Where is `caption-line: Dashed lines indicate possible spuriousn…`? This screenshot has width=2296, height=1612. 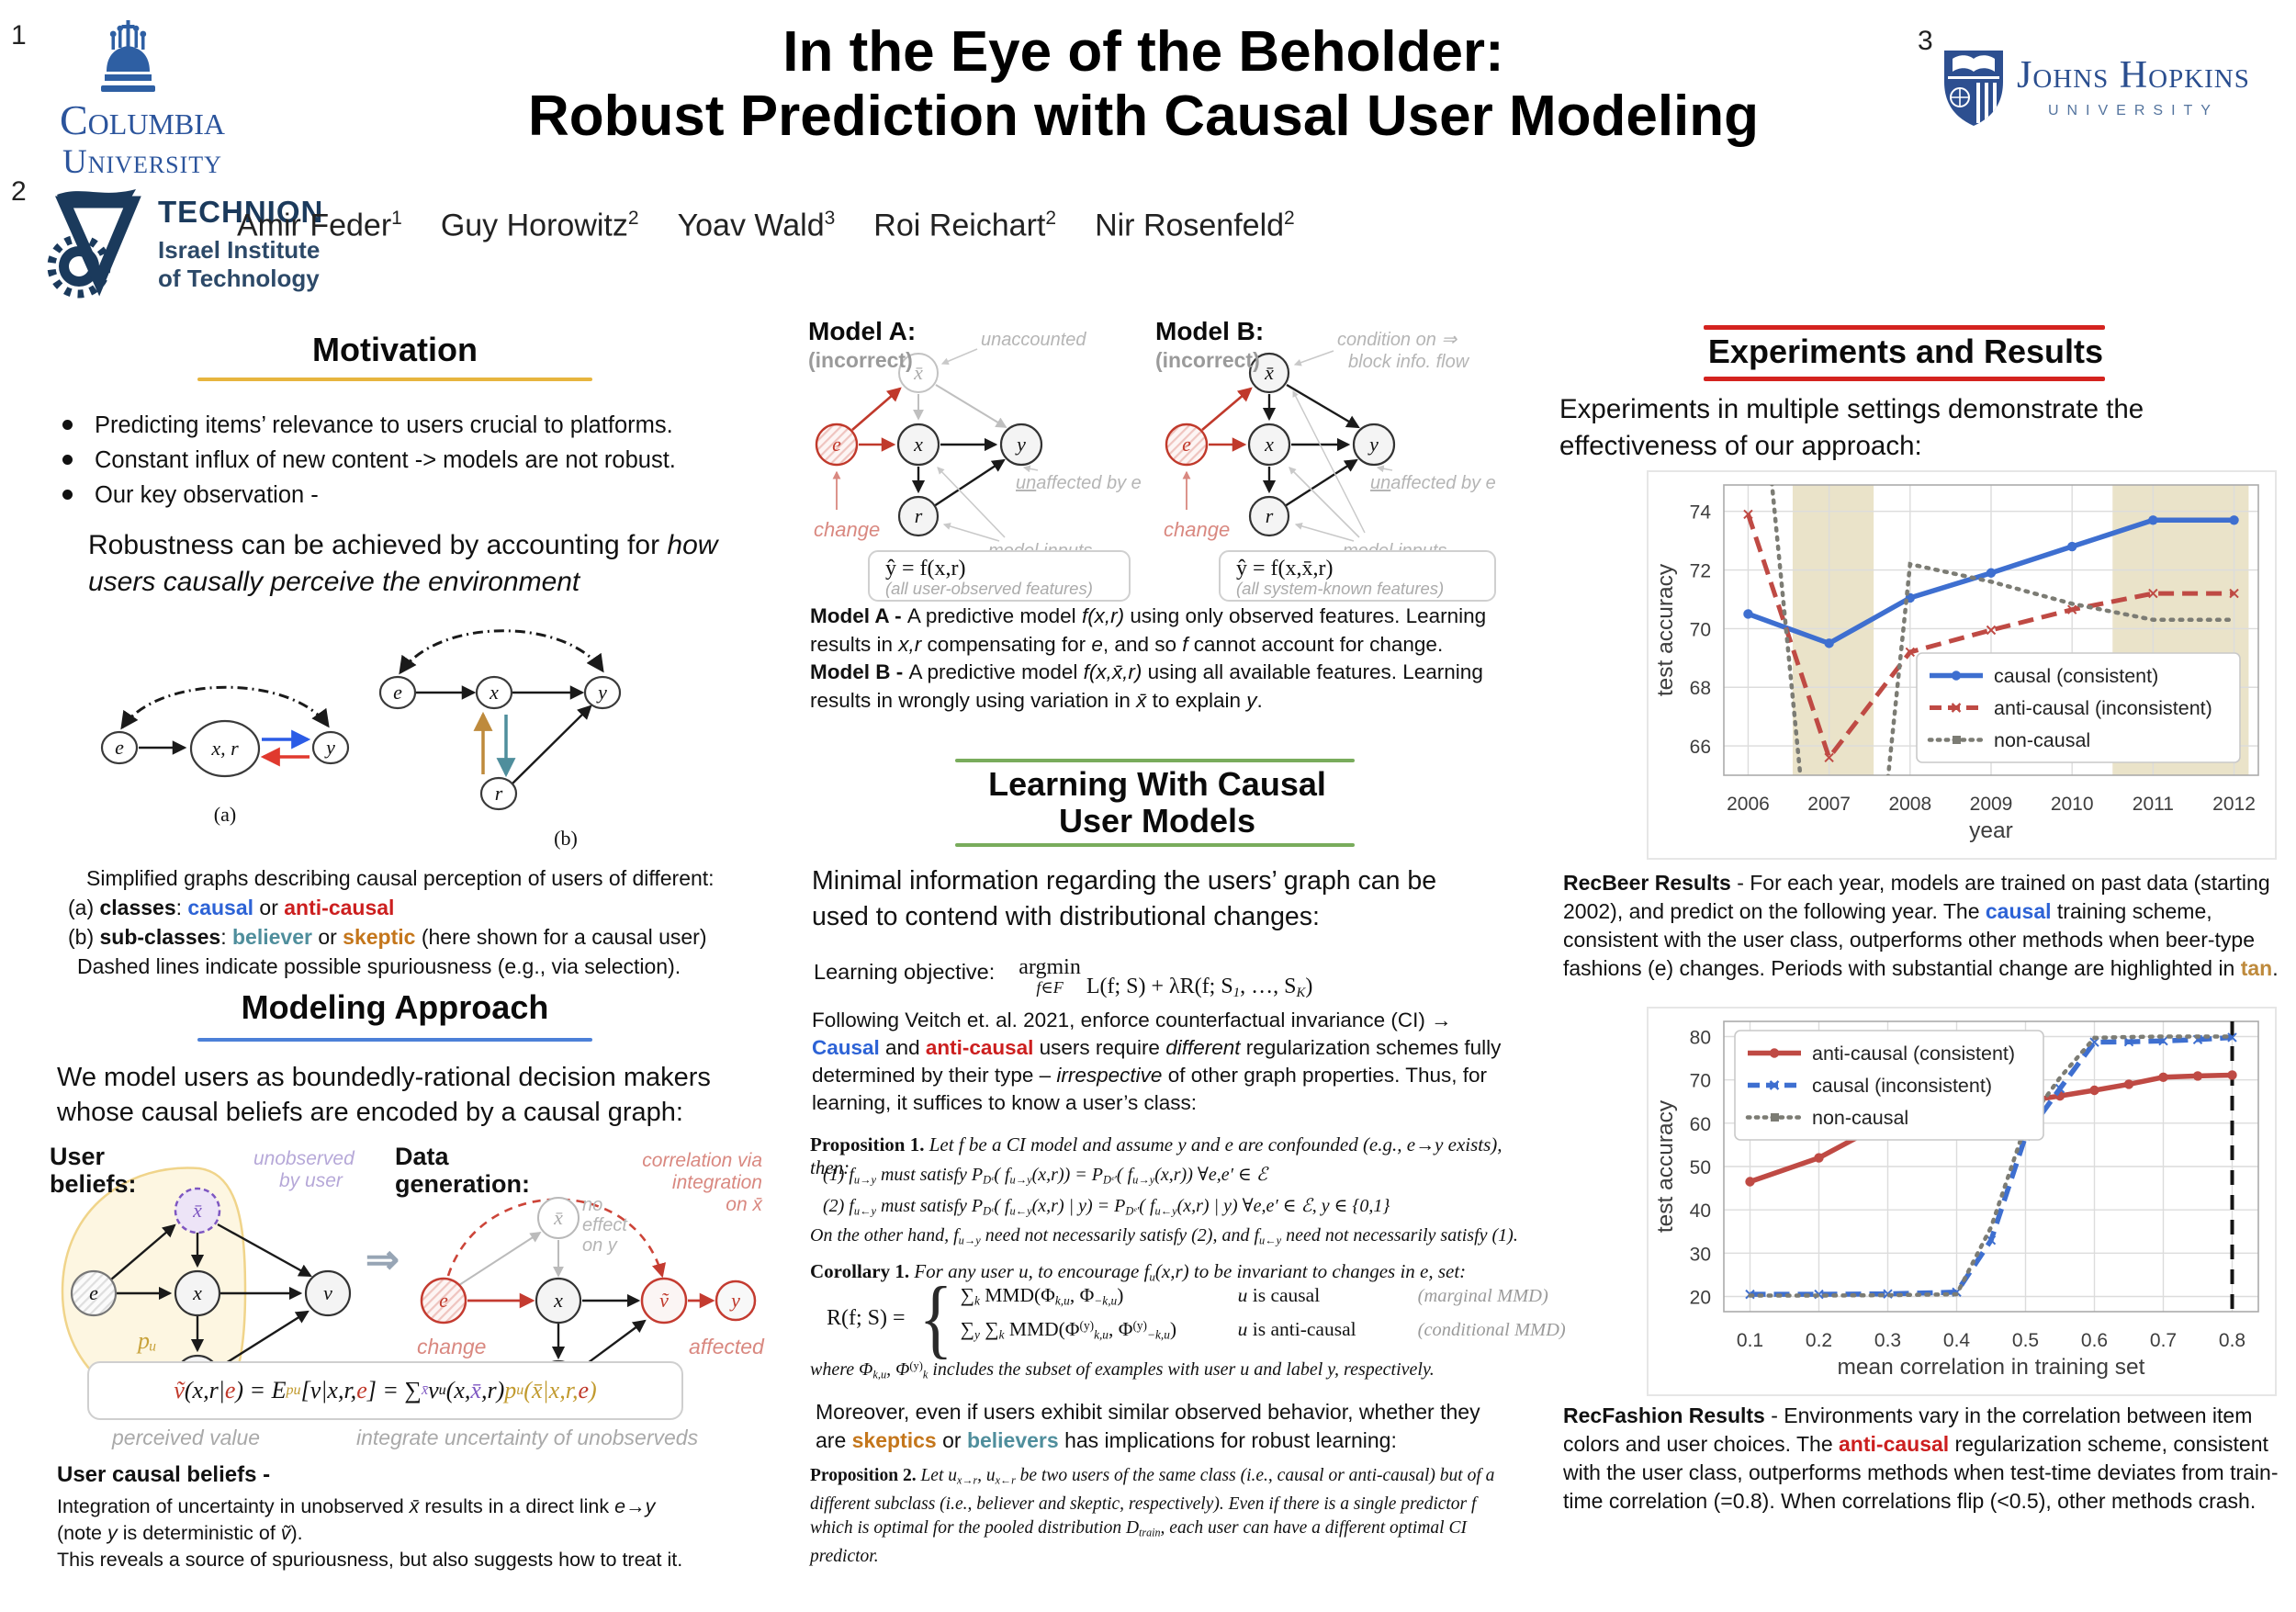
caption-line: Dashed lines indicate possible spuriousn… is located at coordinates (379, 966).